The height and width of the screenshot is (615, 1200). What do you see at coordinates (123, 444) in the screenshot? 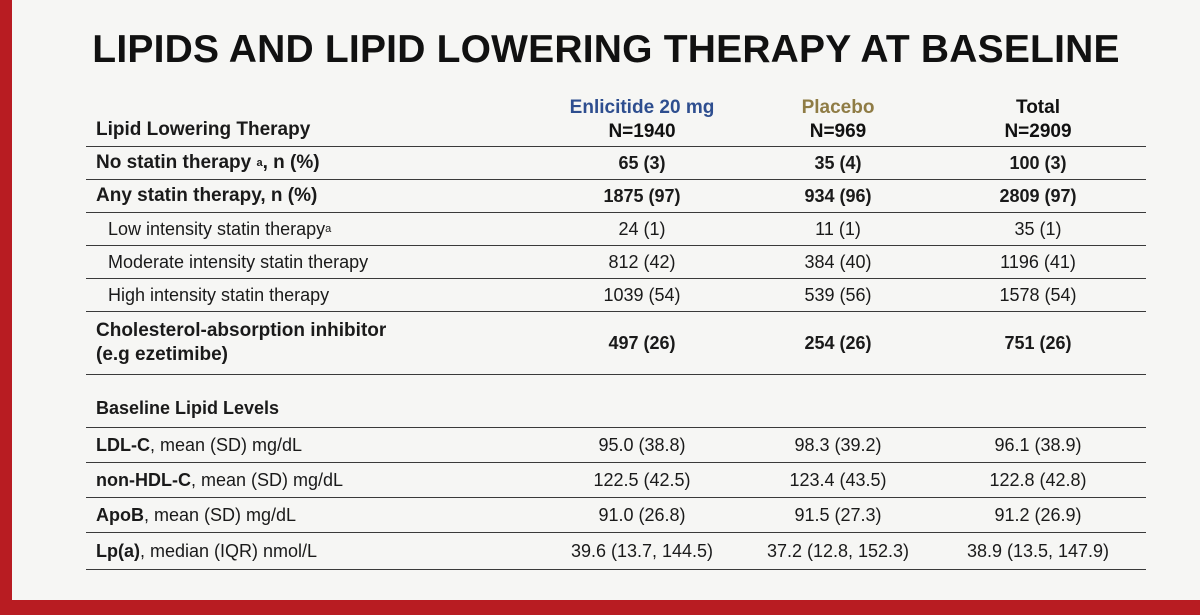
I see `row-label-name: LDL-C` at bounding box center [123, 444].